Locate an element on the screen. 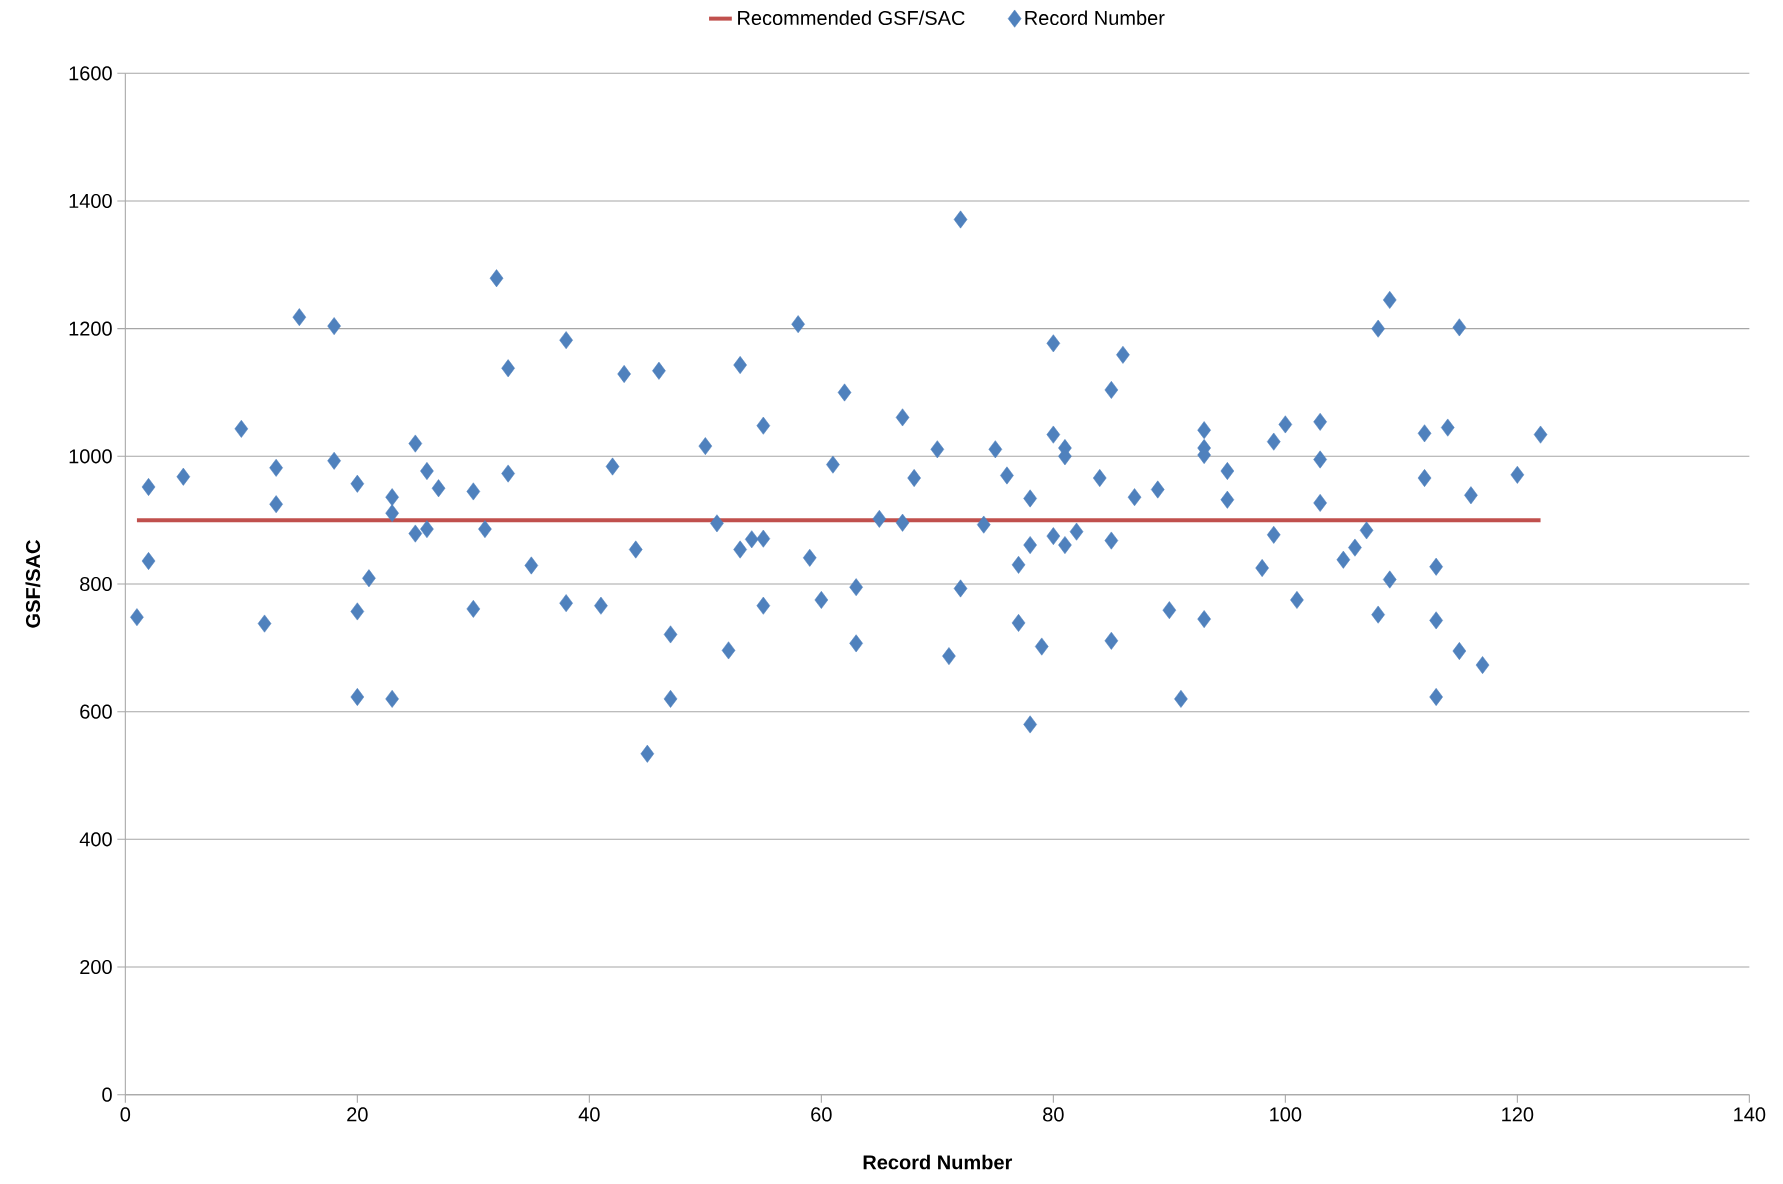  y-tick-label: 200 is located at coordinates (96, 967).